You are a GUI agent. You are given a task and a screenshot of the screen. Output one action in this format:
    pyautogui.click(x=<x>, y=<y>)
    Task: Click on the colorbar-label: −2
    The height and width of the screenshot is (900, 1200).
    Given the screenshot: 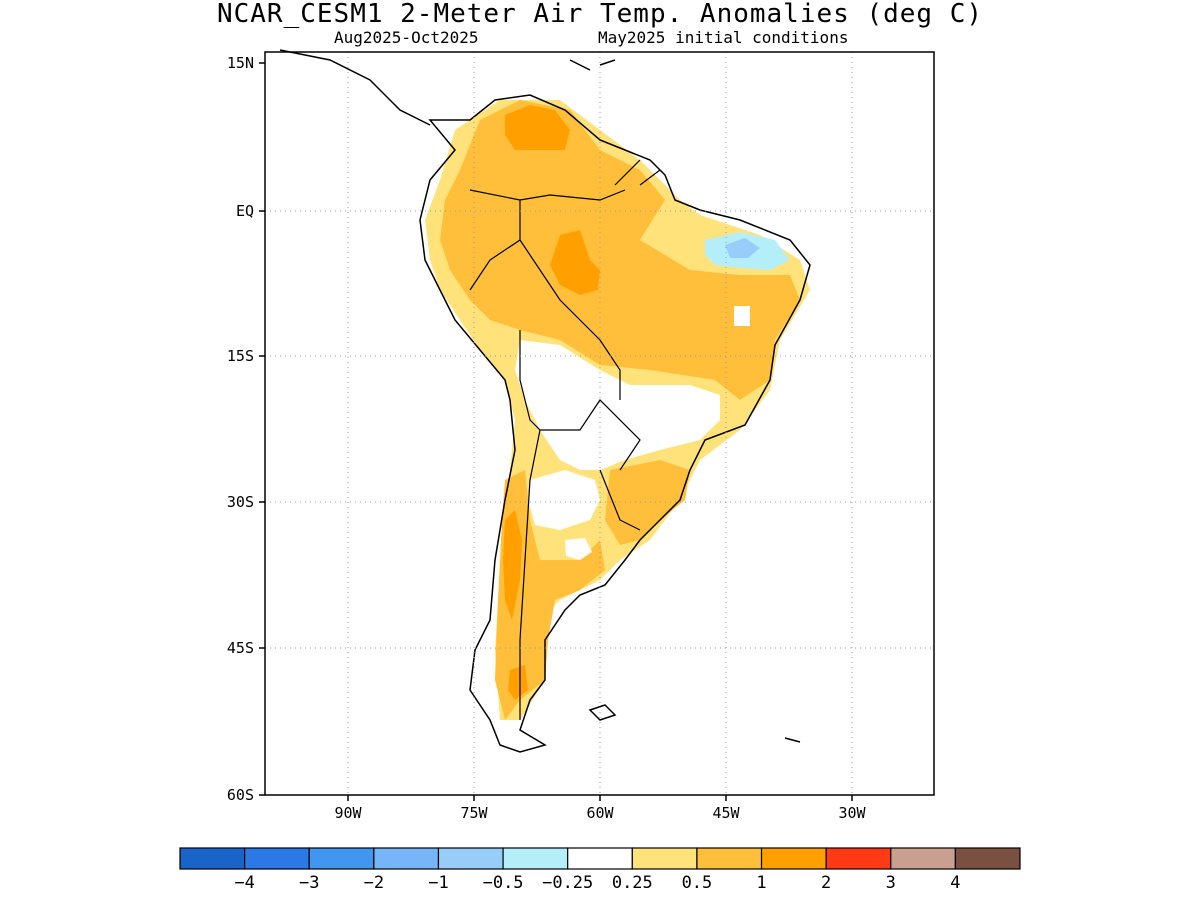 What is the action you would take?
    pyautogui.click(x=374, y=883)
    